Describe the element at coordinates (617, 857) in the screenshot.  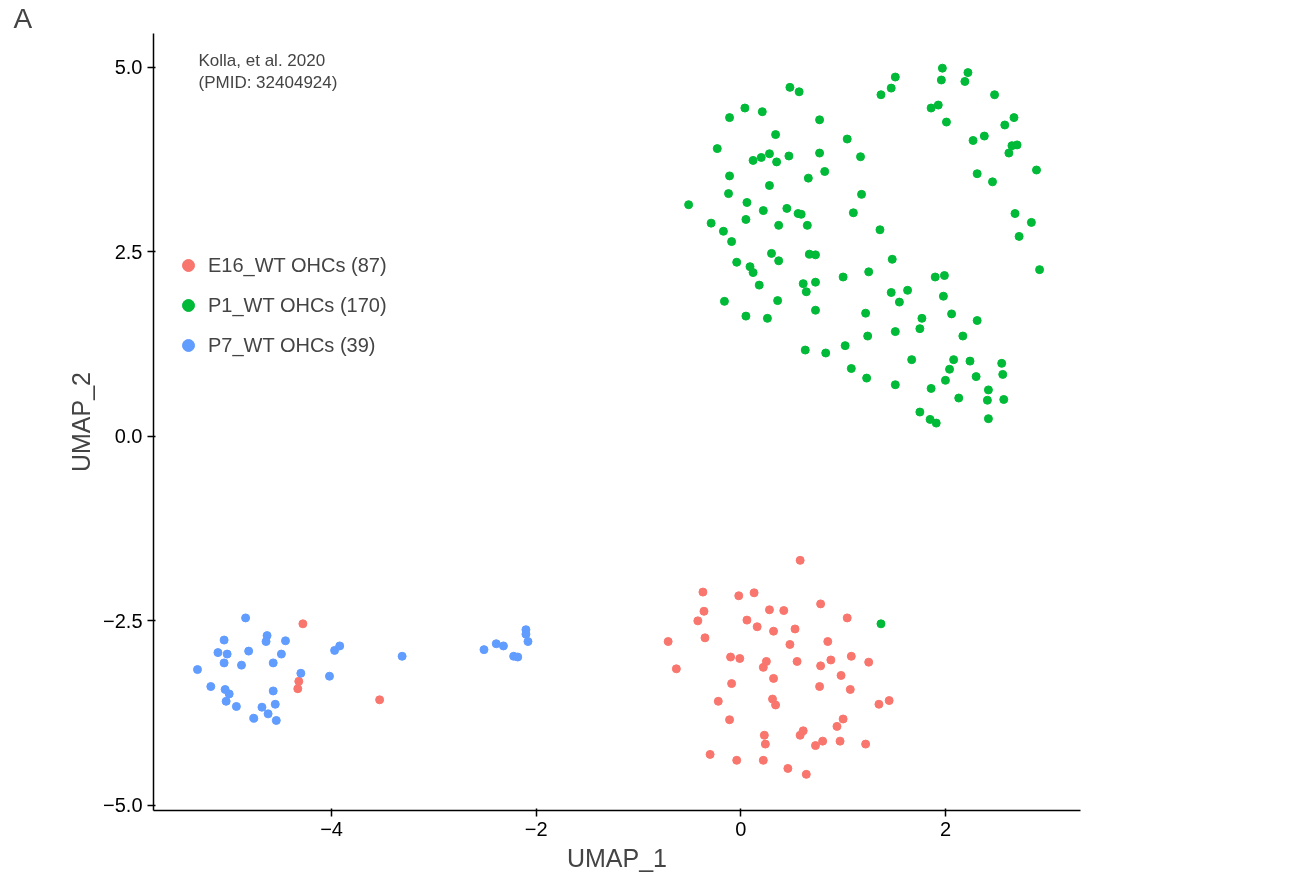
I see `x-axis-title: UMAP_1` at that location.